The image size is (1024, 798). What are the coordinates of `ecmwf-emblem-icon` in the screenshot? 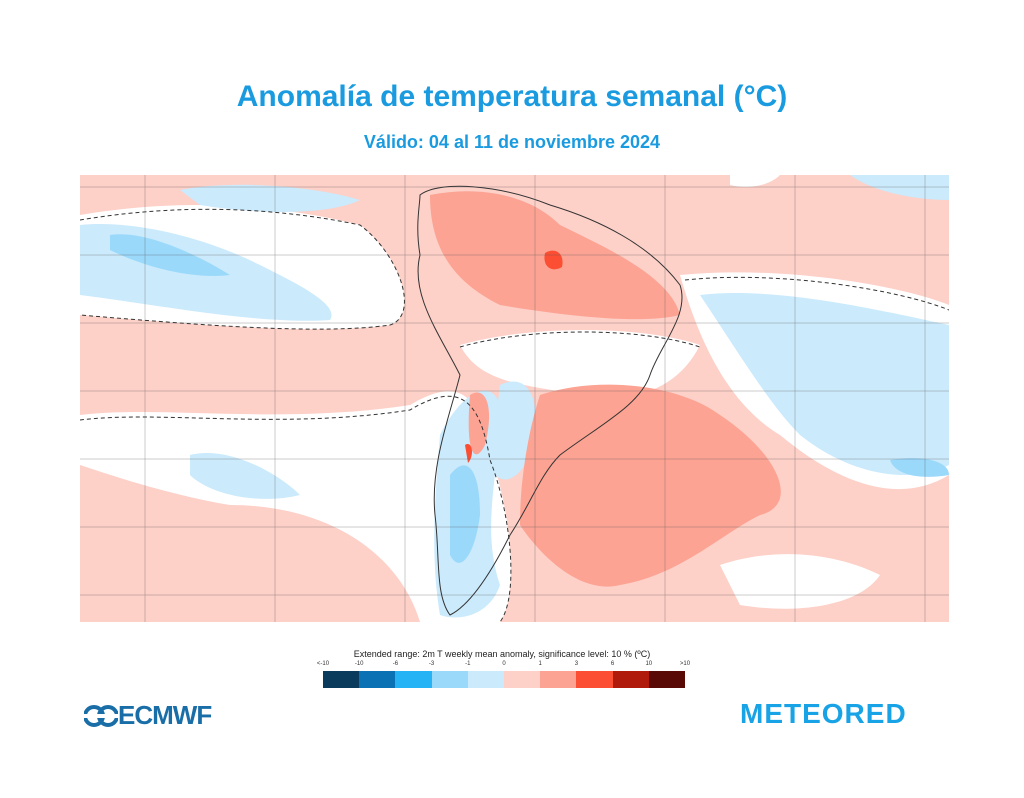 It's located at (101, 715).